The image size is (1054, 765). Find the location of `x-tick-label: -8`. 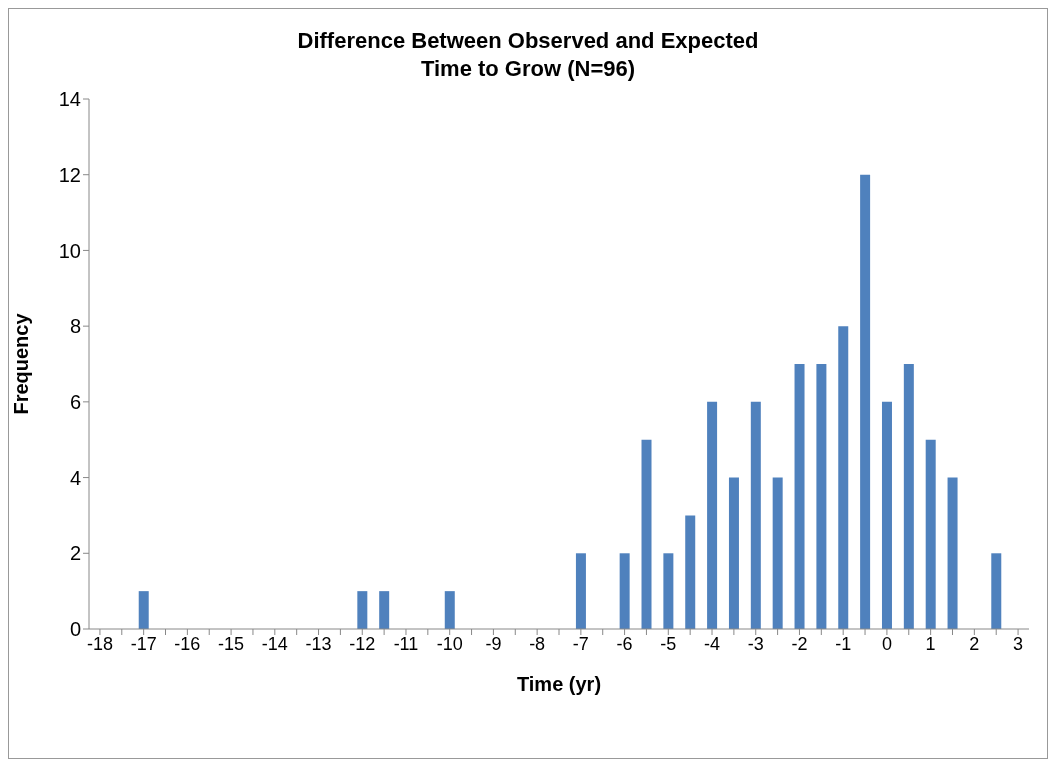

x-tick-label: -8 is located at coordinates (537, 643).